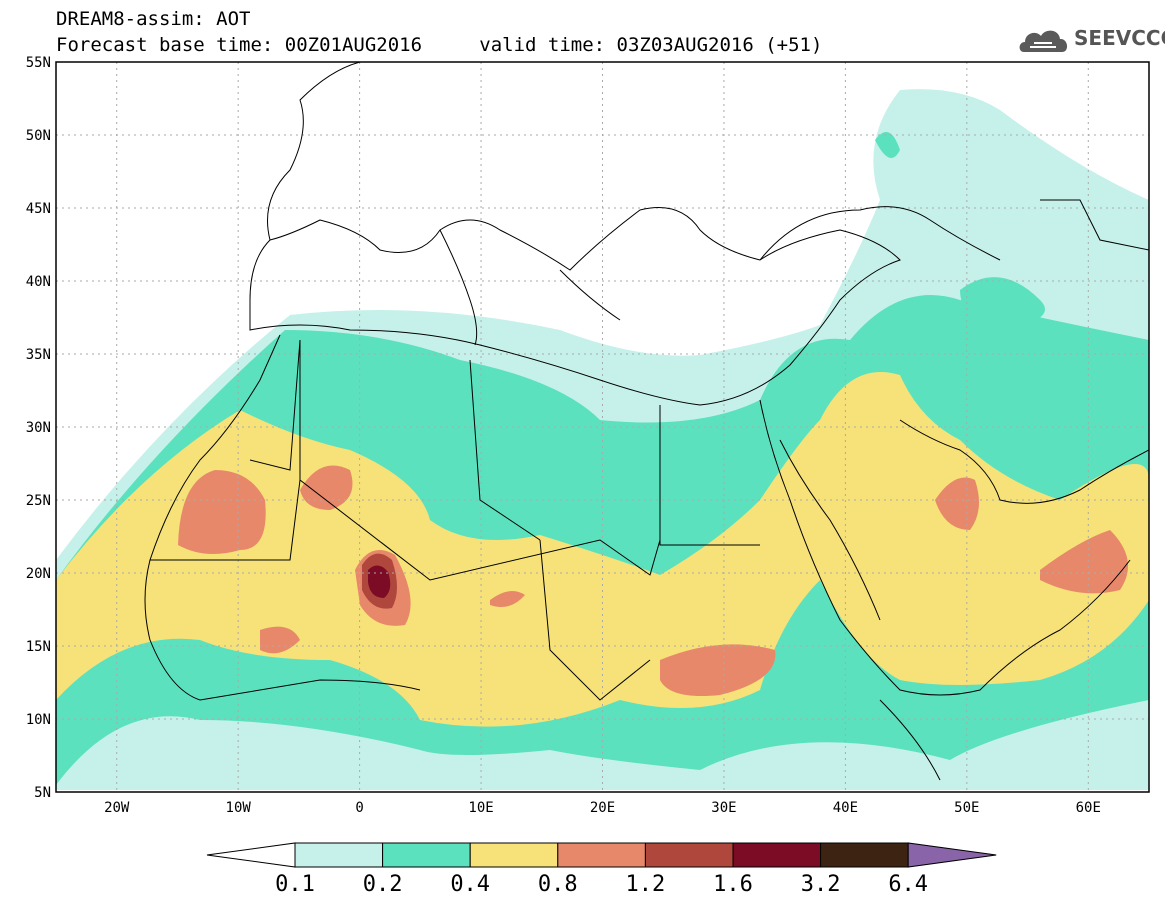 The image size is (1165, 905). What do you see at coordinates (38, 574) in the screenshot?
I see `lat-label: 20N` at bounding box center [38, 574].